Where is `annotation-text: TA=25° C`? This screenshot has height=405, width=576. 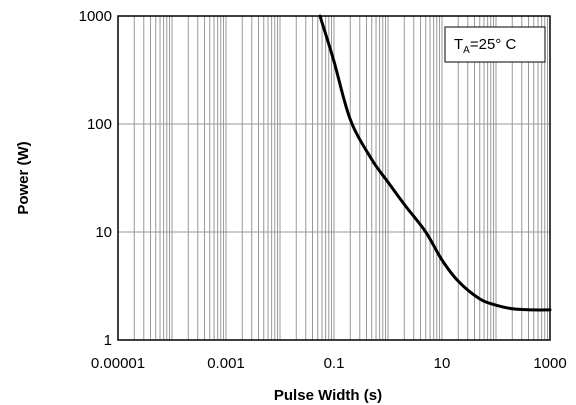 annotation-text: TA=25° C is located at coordinates (485, 46).